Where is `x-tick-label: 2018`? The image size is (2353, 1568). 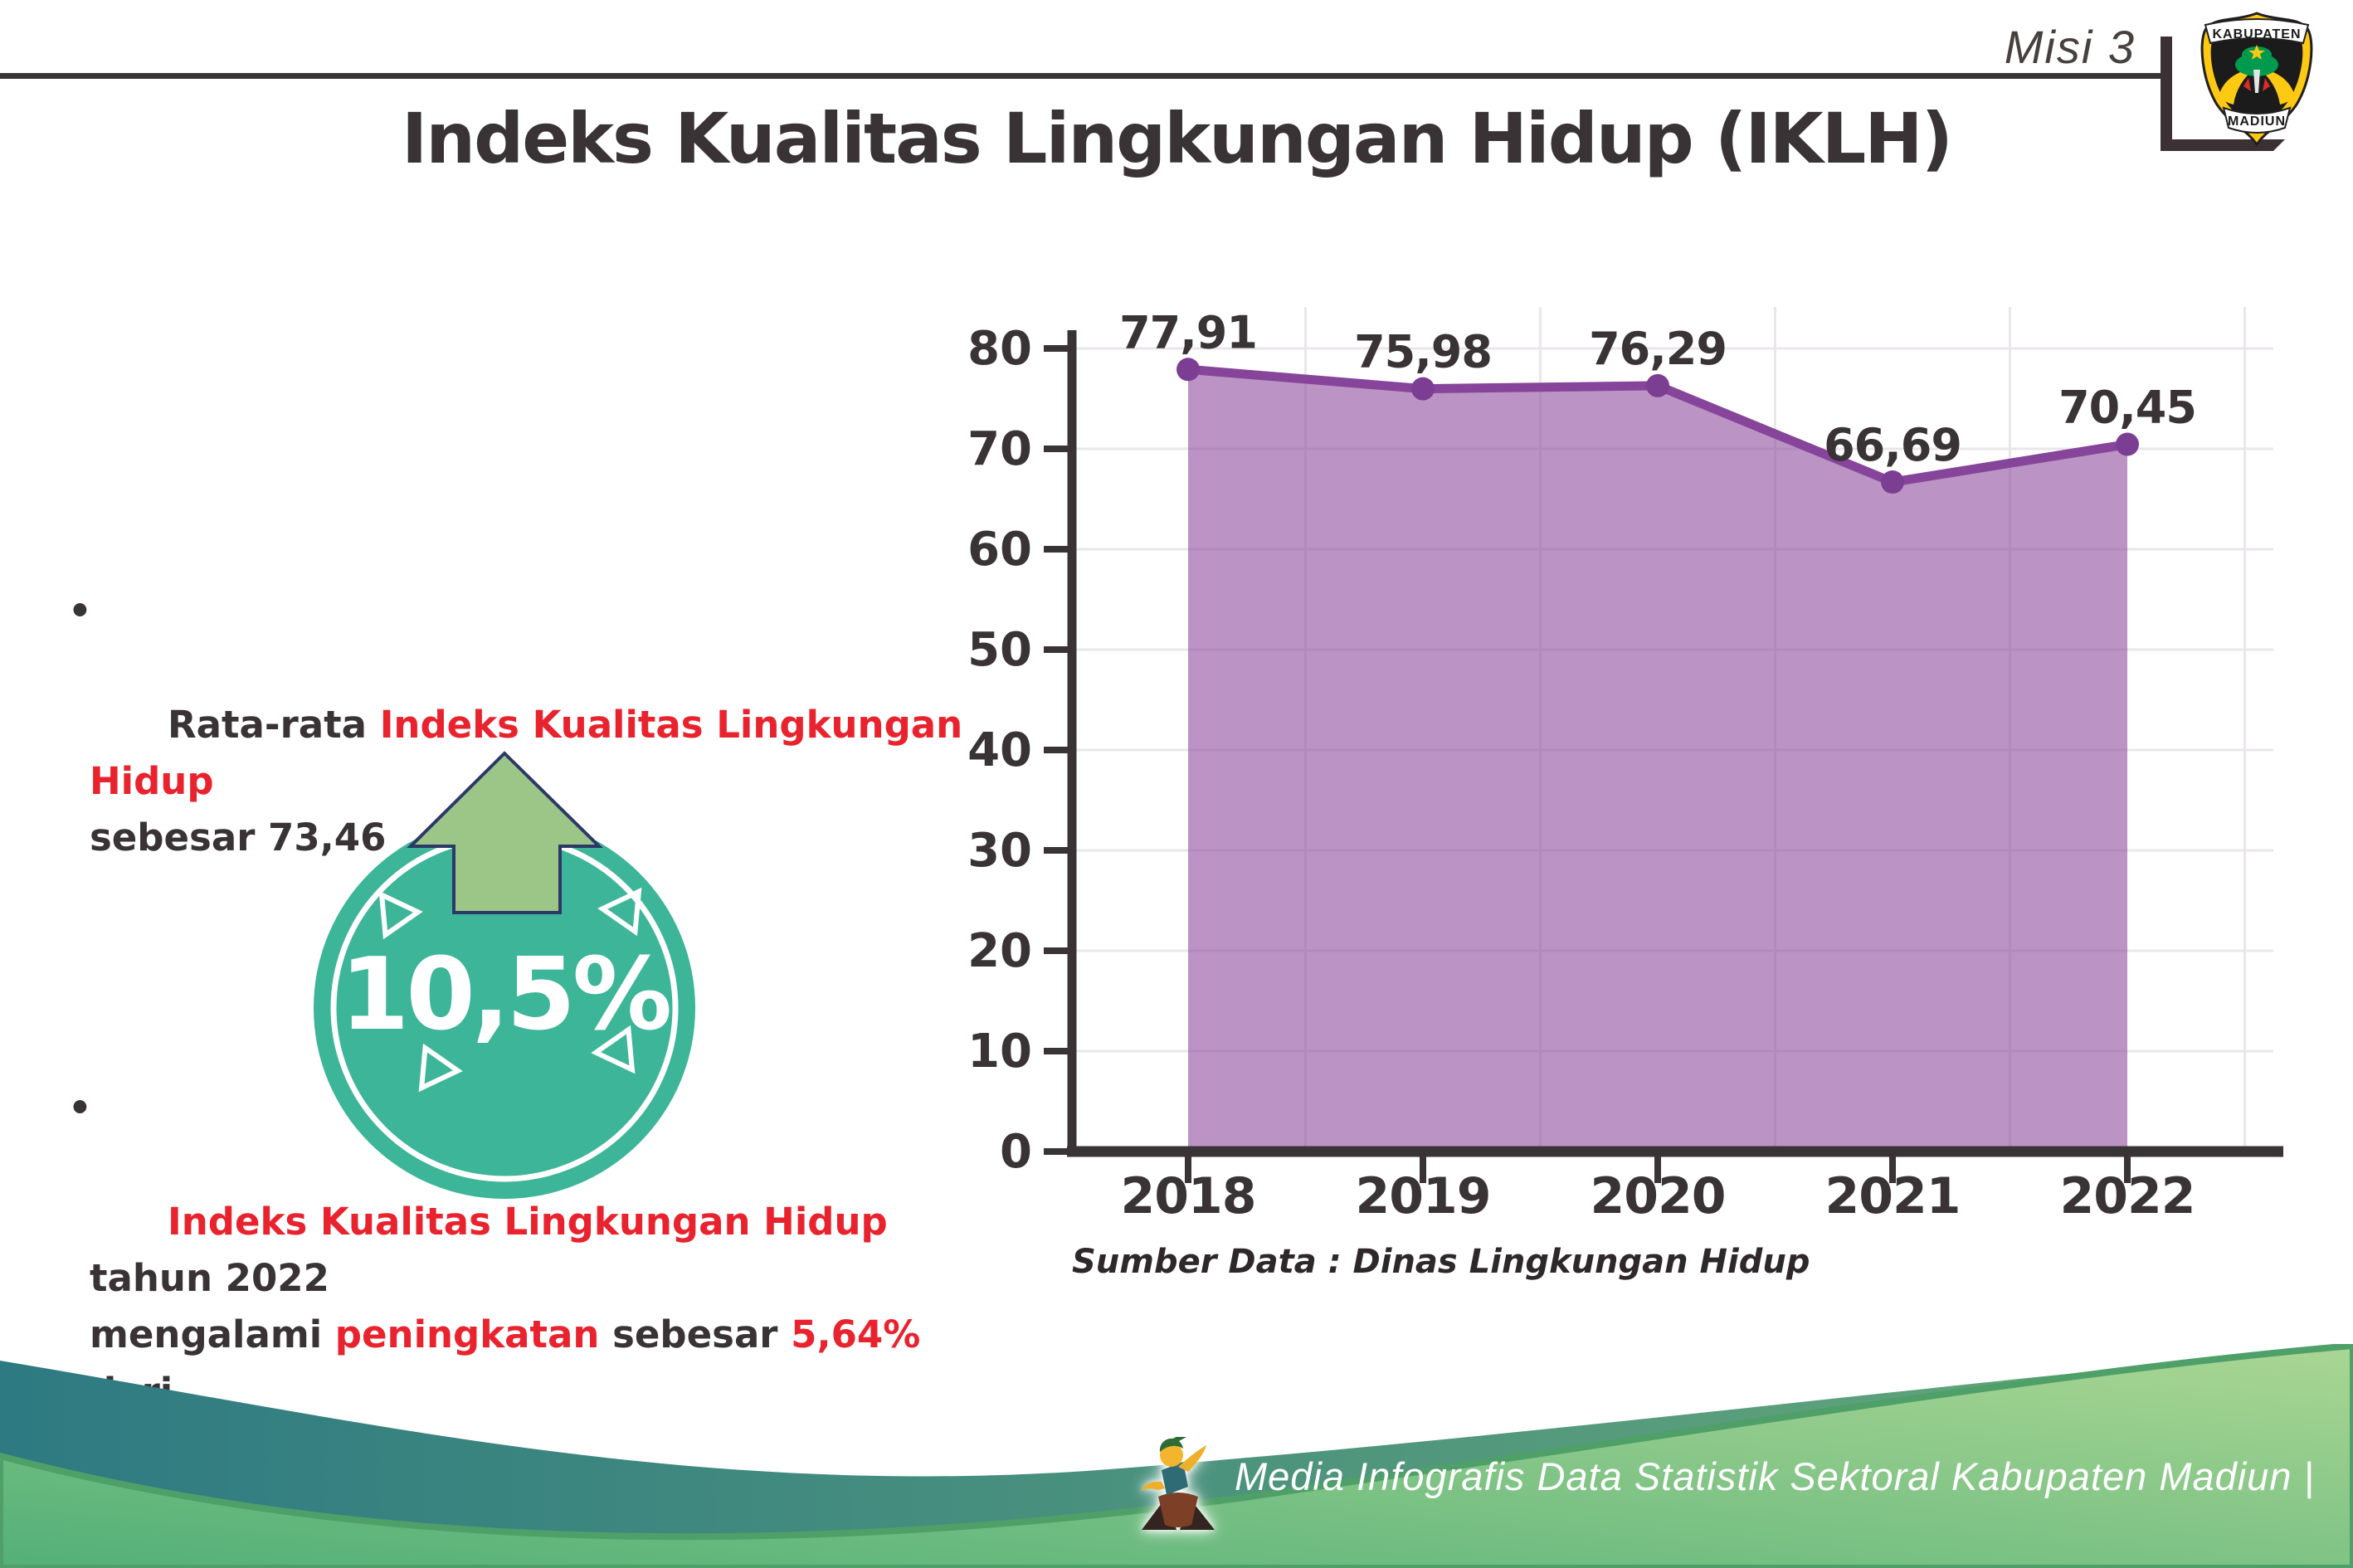 x-tick-label: 2018 is located at coordinates (1188, 1196).